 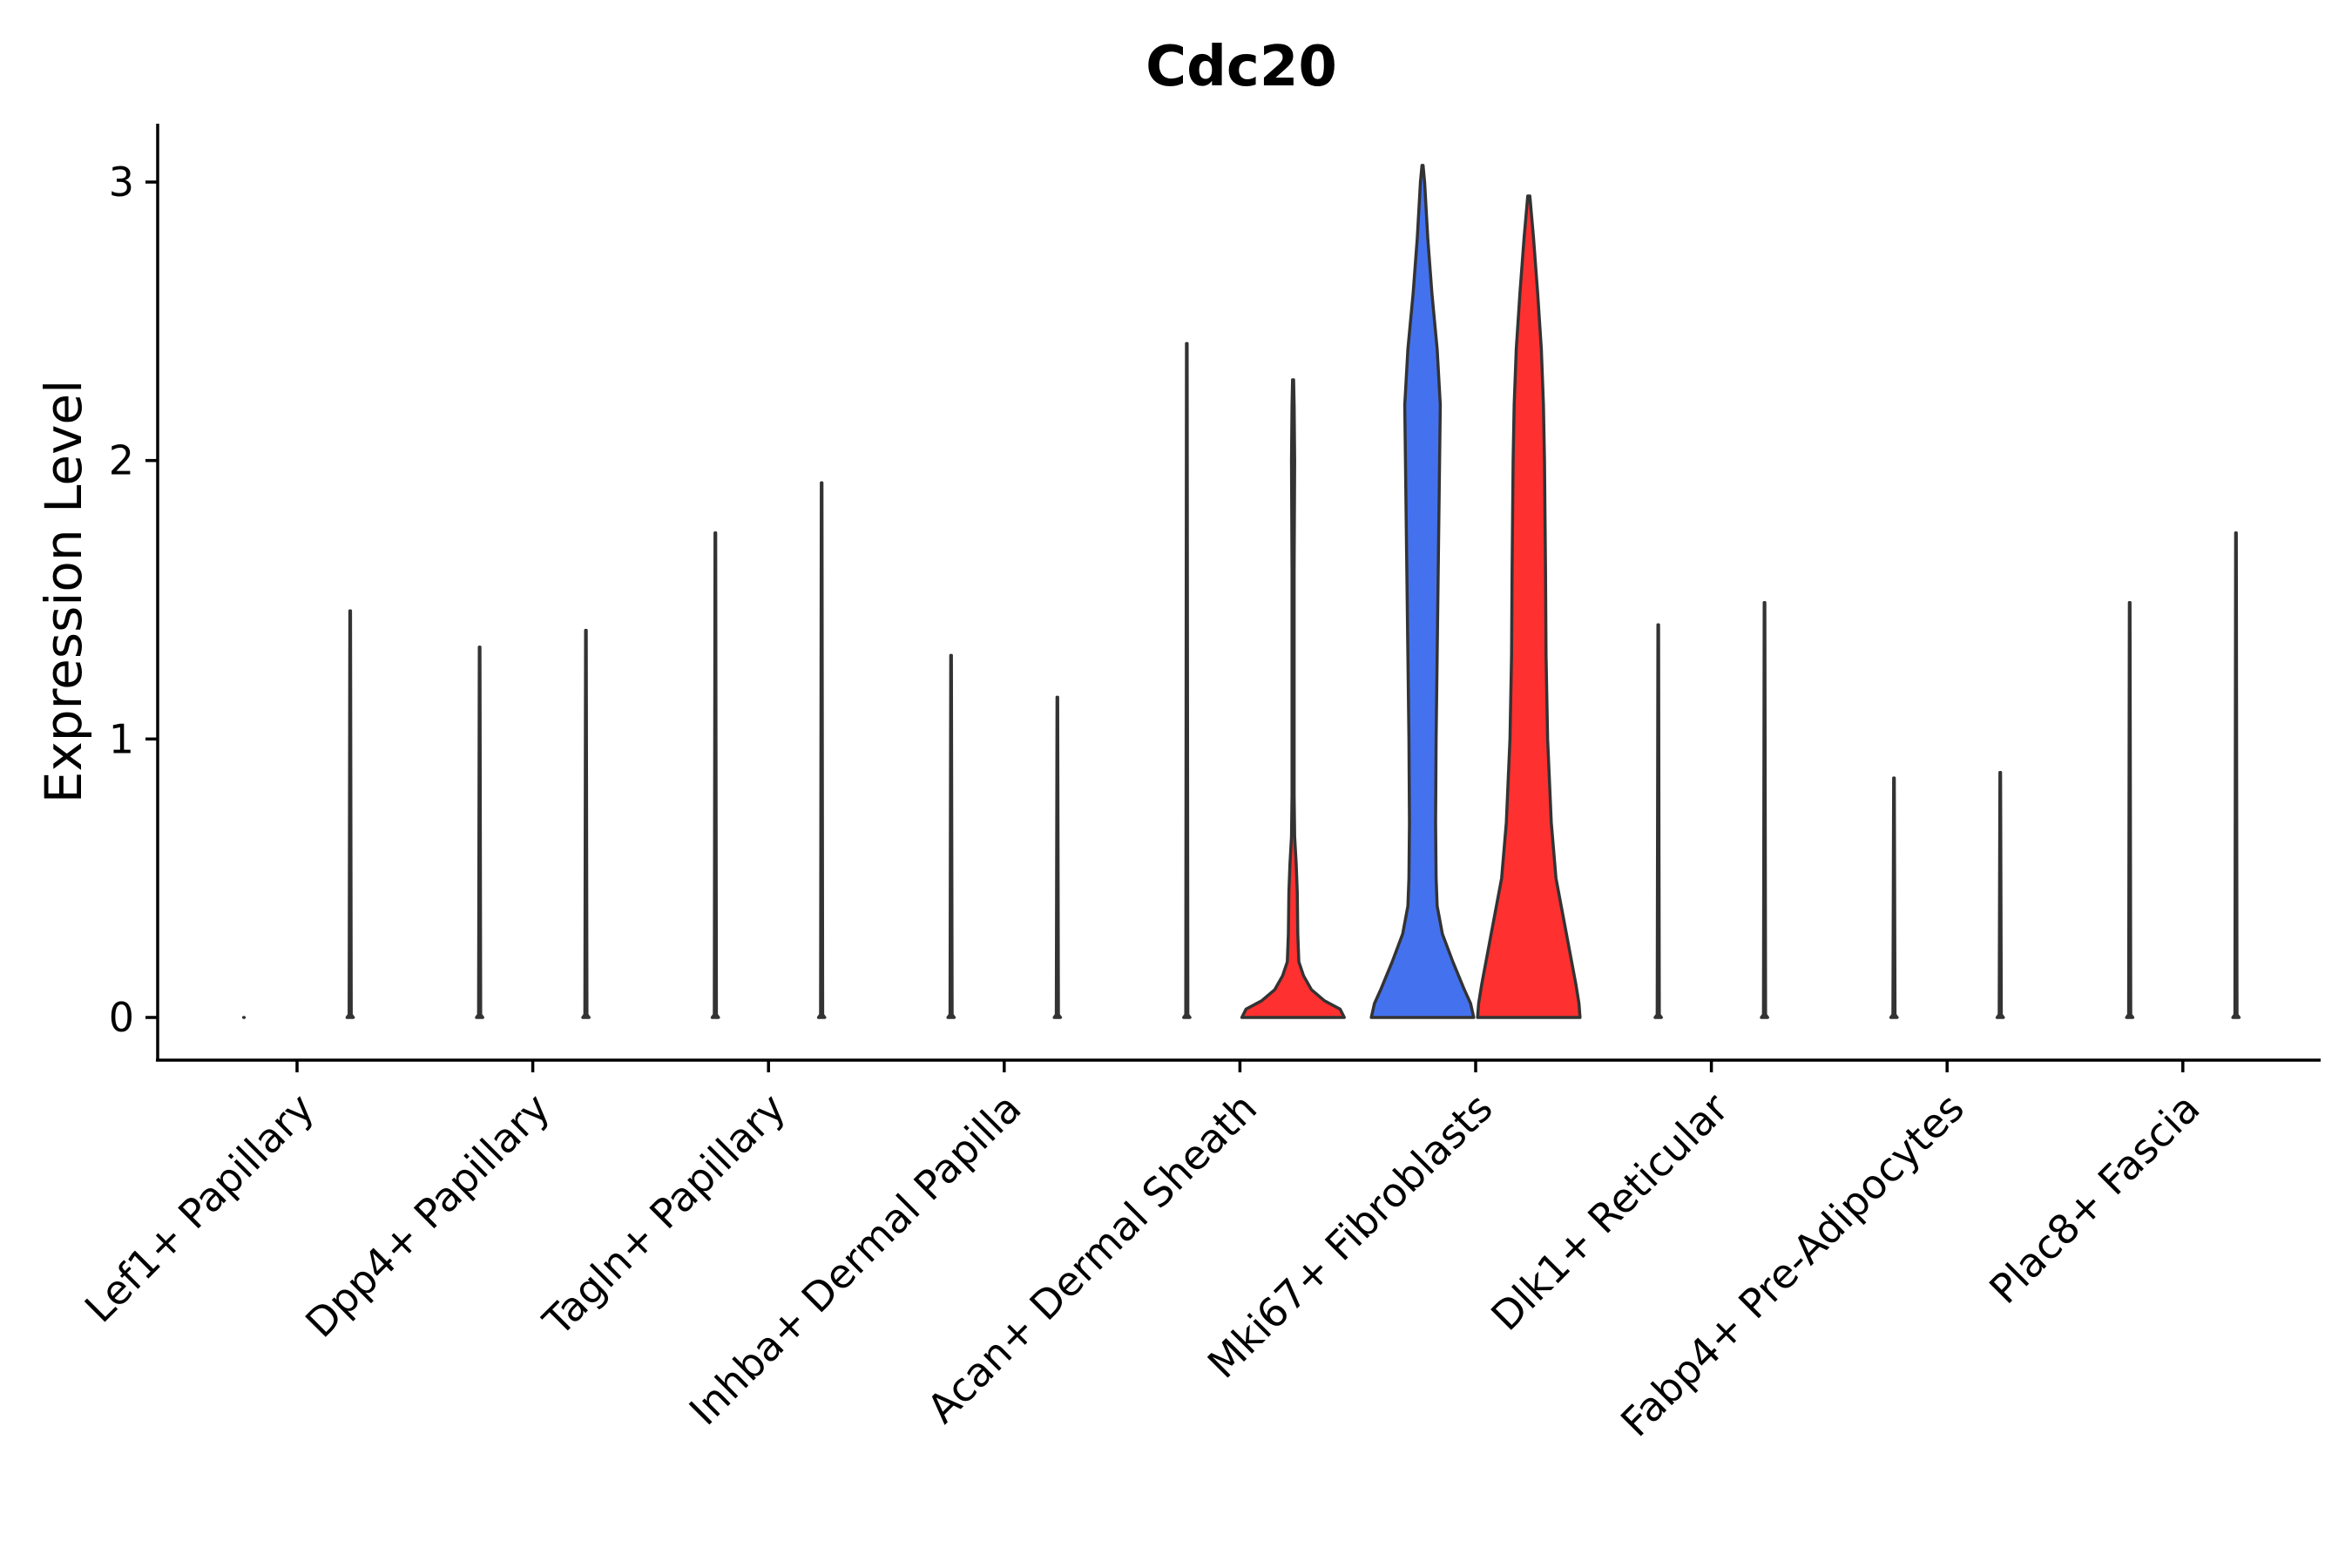 What do you see at coordinates (121, 1017) in the screenshot?
I see `y-tick-label: 0` at bounding box center [121, 1017].